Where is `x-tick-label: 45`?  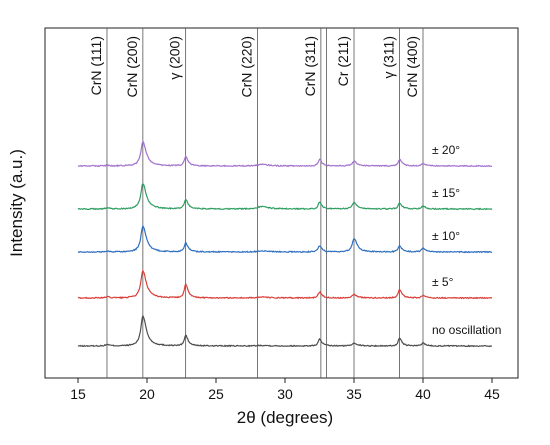
x-tick-label: 45 is located at coordinates (492, 394).